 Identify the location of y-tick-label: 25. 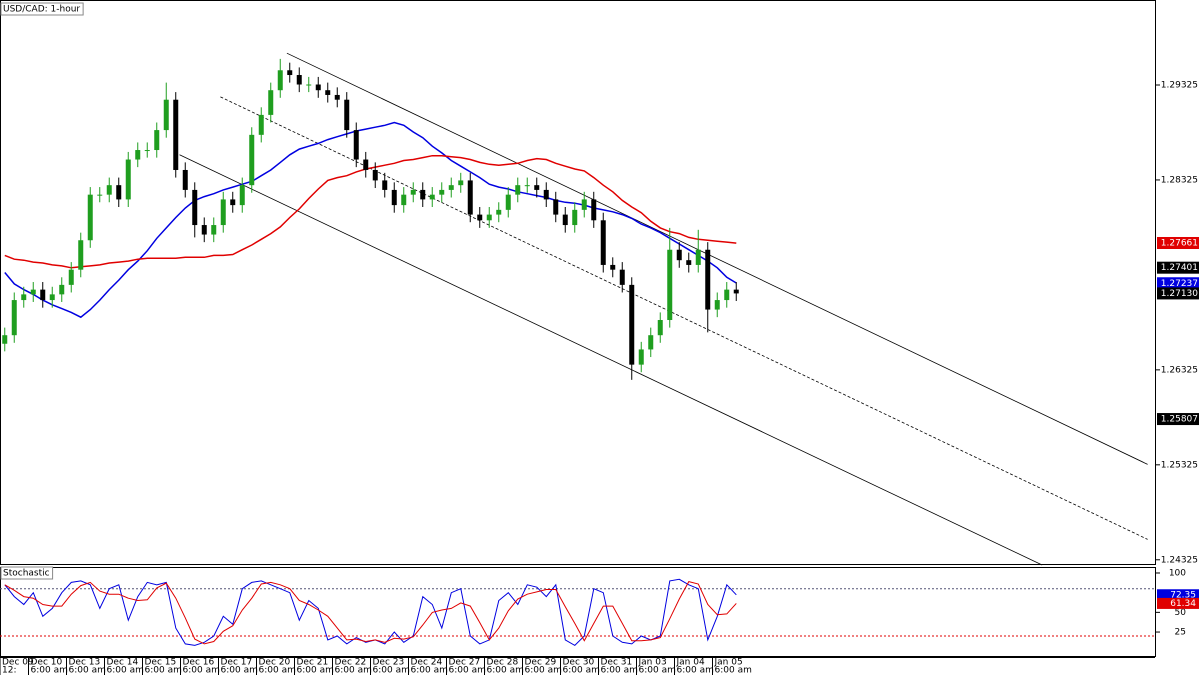
(1180, 633).